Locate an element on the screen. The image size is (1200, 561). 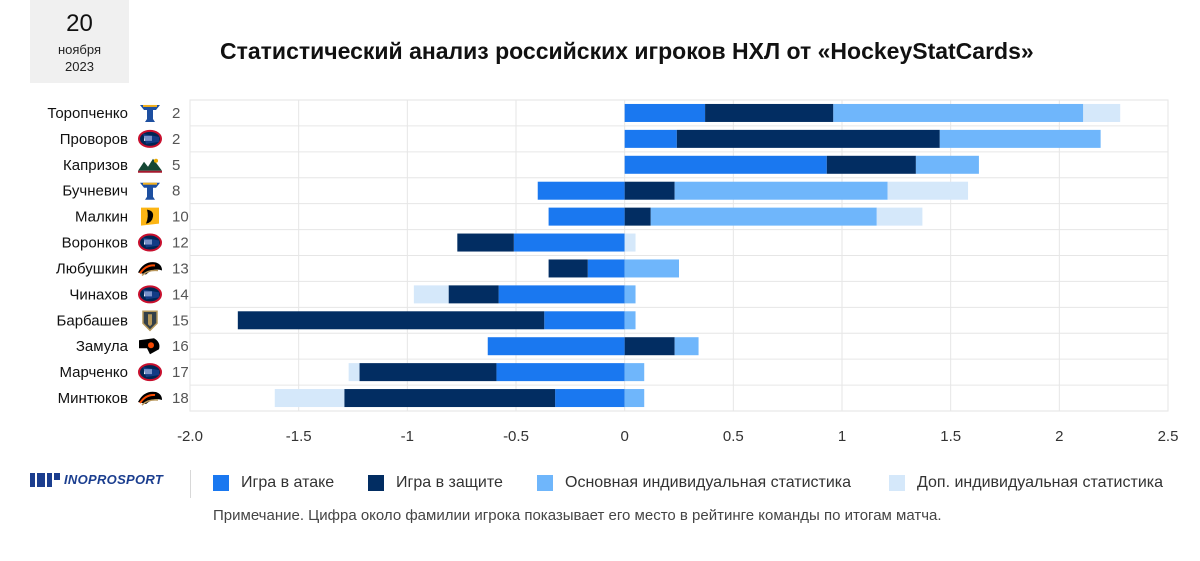
team-rank: 12 is located at coordinates (180, 243).